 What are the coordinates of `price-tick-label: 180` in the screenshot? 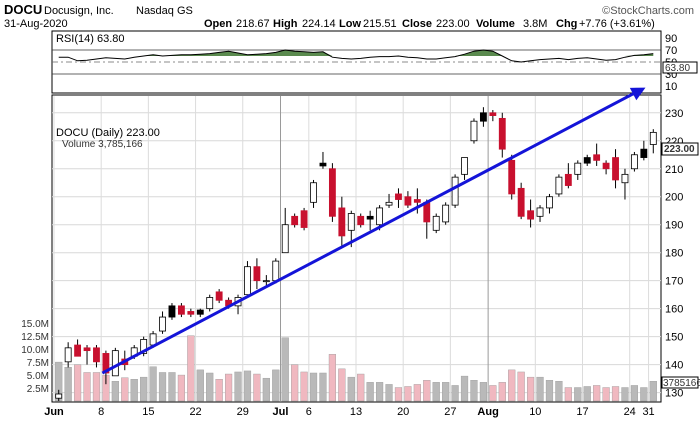 It's located at (674, 254).